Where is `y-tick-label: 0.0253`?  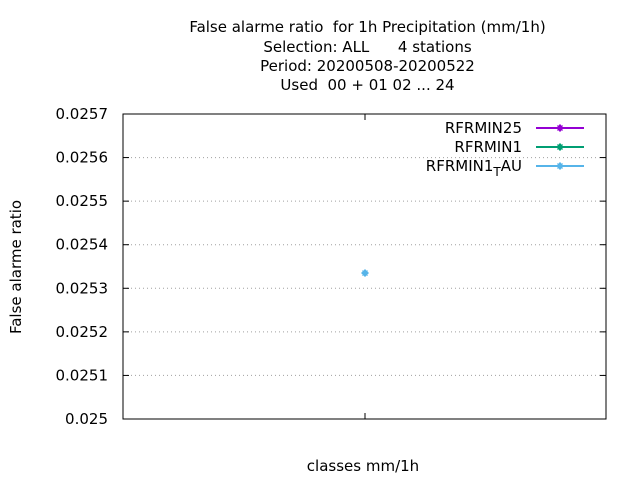 y-tick-label: 0.0253 is located at coordinates (82, 288).